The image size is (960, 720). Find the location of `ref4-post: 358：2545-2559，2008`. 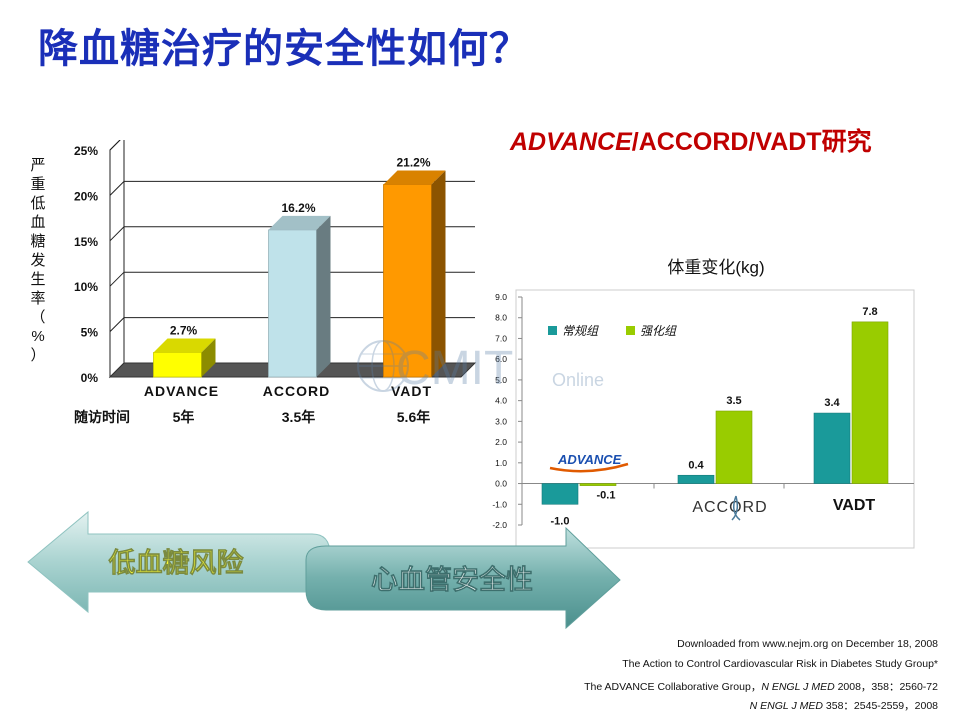

ref4-post: 358：2545-2559，2008 is located at coordinates (880, 706).